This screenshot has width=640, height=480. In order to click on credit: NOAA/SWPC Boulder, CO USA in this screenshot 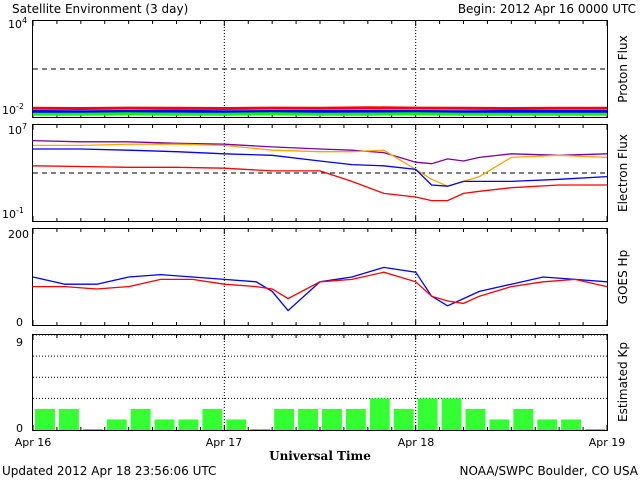, I will do `click(549, 471)`.